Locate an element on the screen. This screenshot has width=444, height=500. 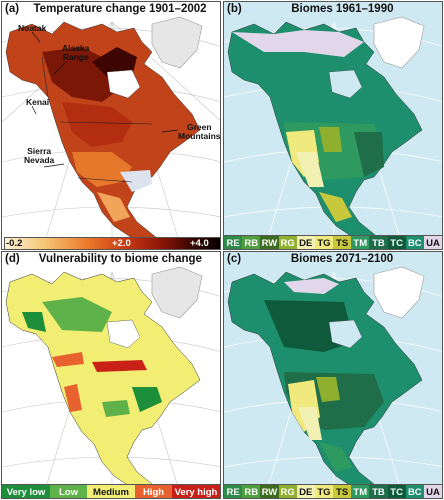
panel-d-letter: (d) is located at coordinates (12, 259).